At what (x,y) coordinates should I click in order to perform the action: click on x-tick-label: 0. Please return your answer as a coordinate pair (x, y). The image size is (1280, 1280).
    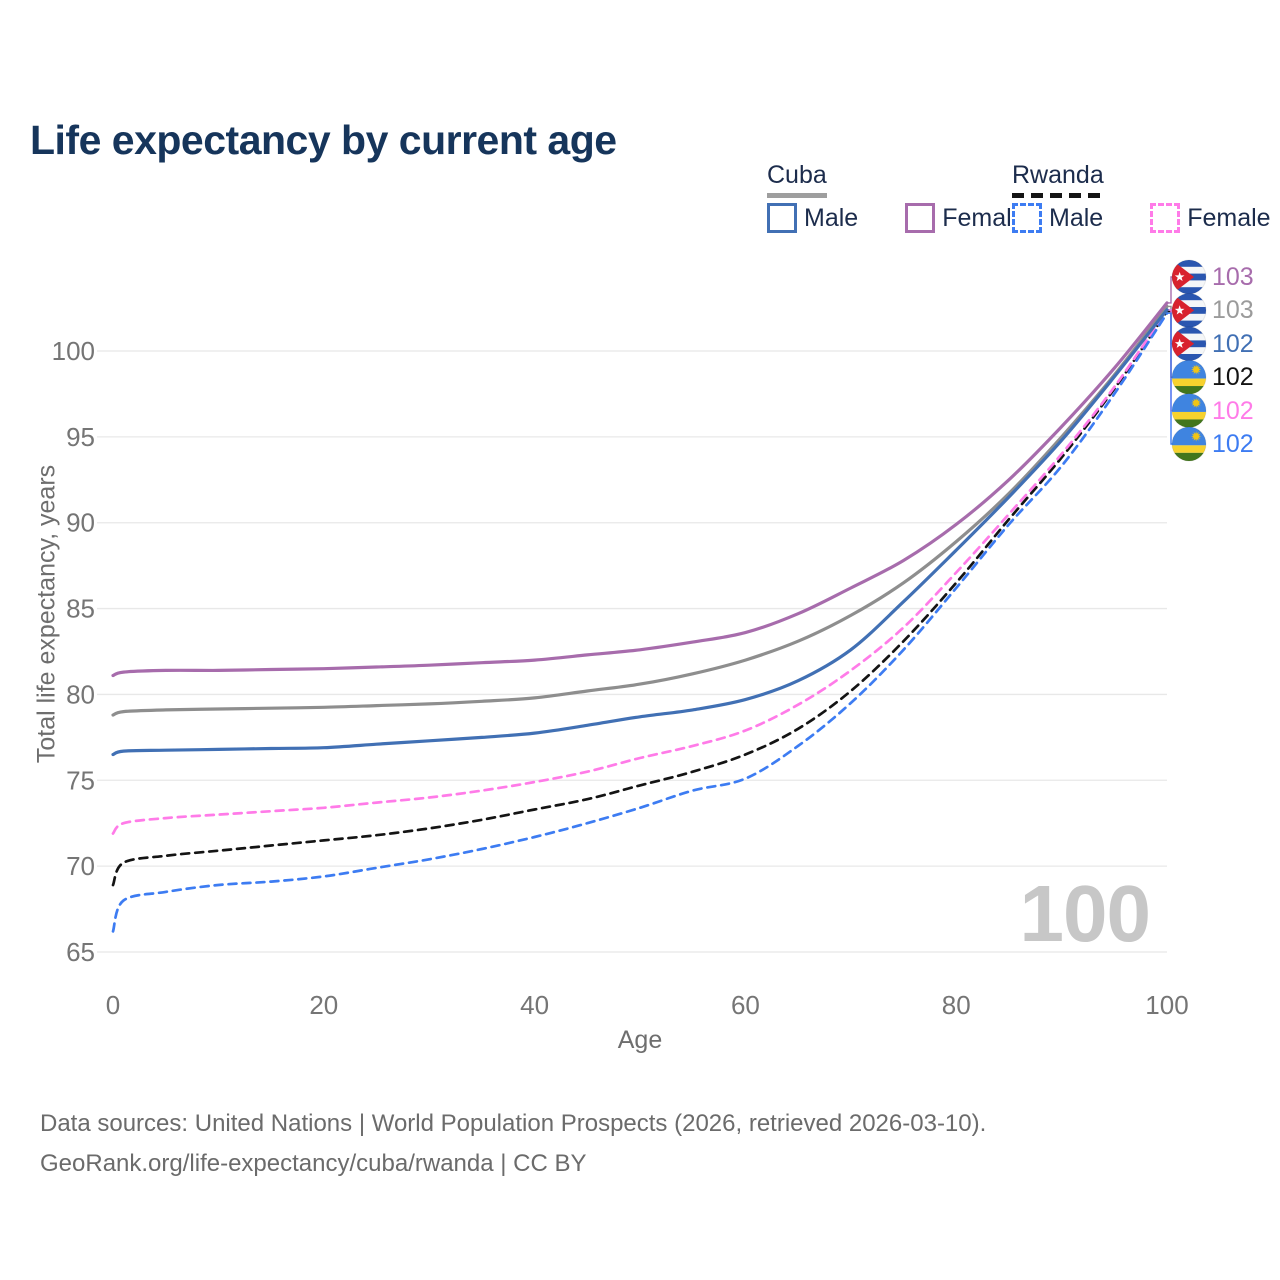
    Looking at the image, I should click on (113, 1005).